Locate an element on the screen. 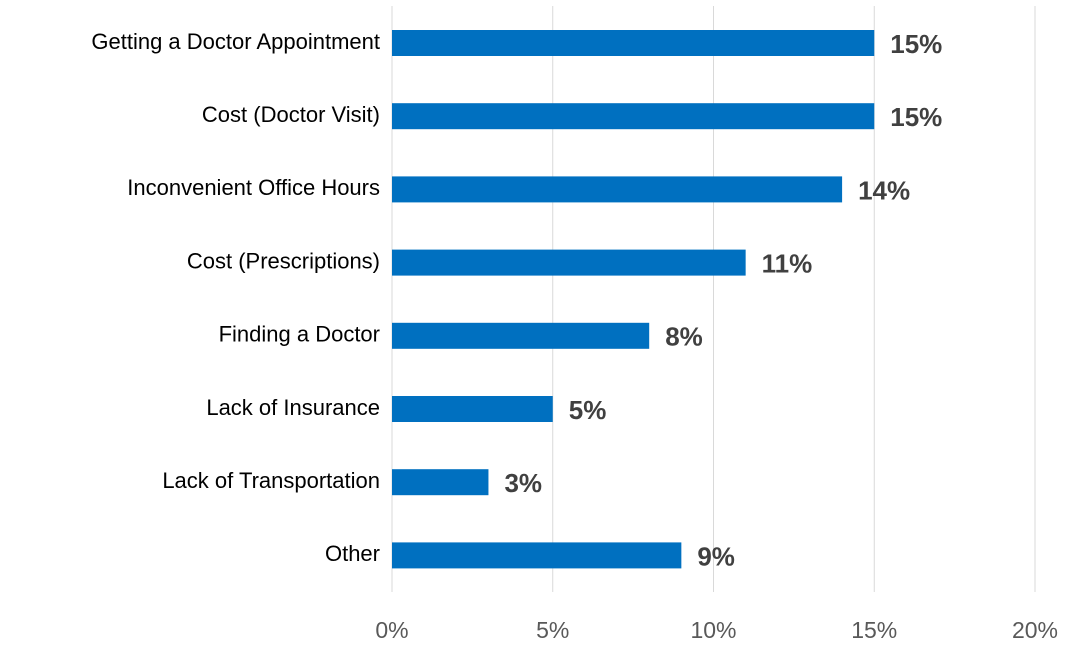 The width and height of the screenshot is (1078, 647). x-tick-label: 0% is located at coordinates (391, 630).